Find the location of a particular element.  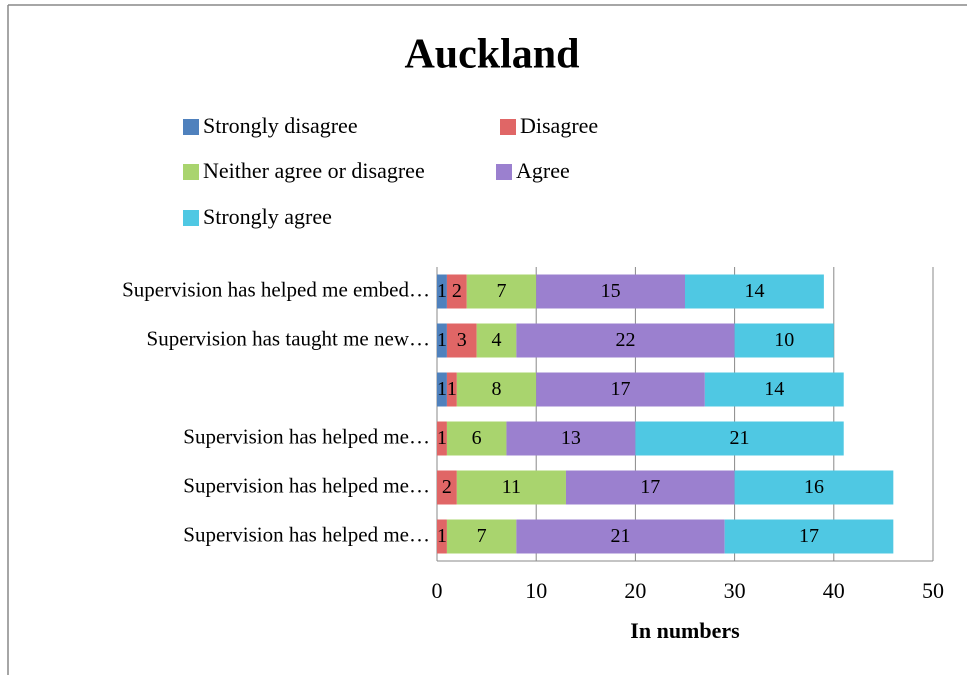

x-axis-title: In numbers is located at coordinates (685, 630).